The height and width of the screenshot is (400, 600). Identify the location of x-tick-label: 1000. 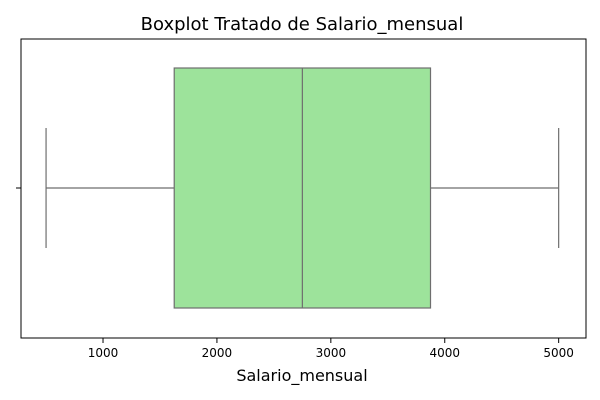
(103, 353).